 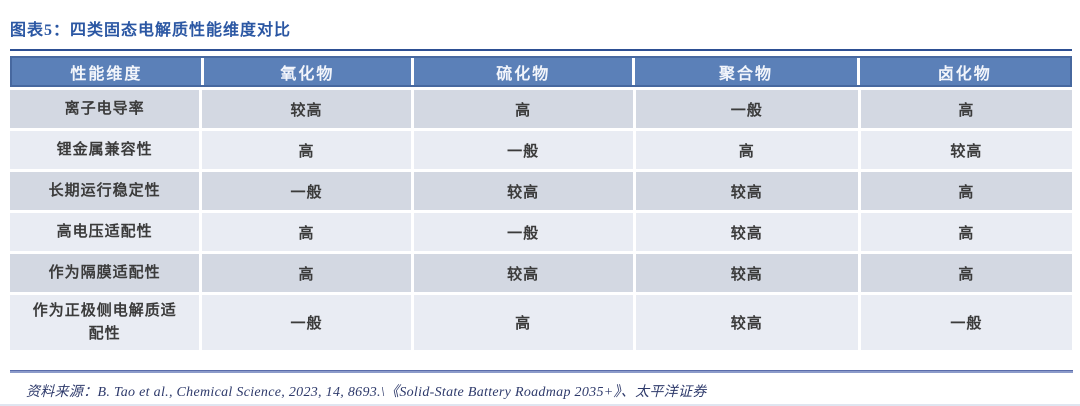 I want to click on row-label-text: 高电压适配性, so click(x=104, y=231).